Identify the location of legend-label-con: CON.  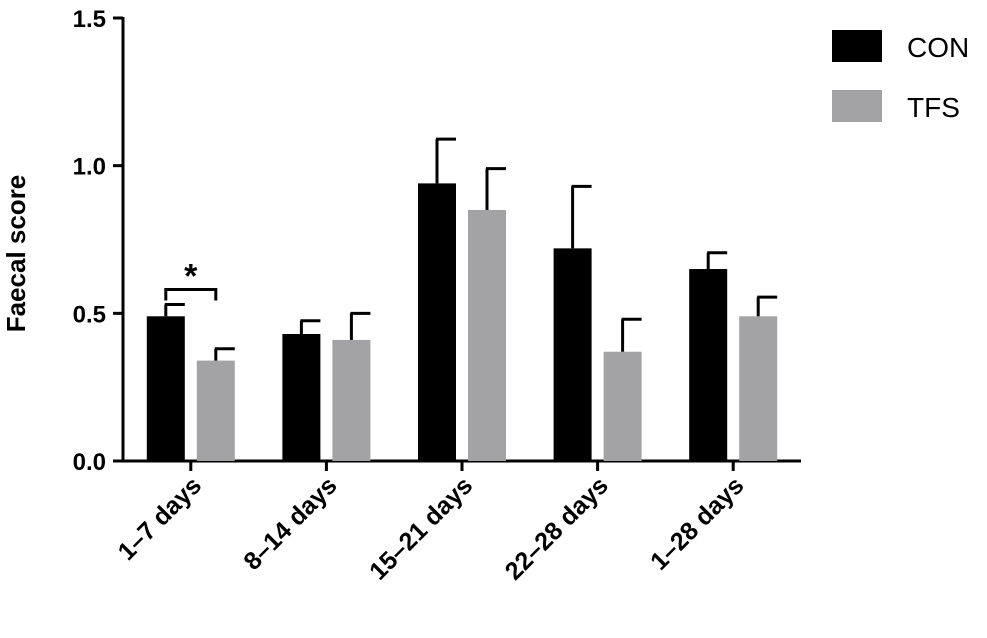
(938, 47).